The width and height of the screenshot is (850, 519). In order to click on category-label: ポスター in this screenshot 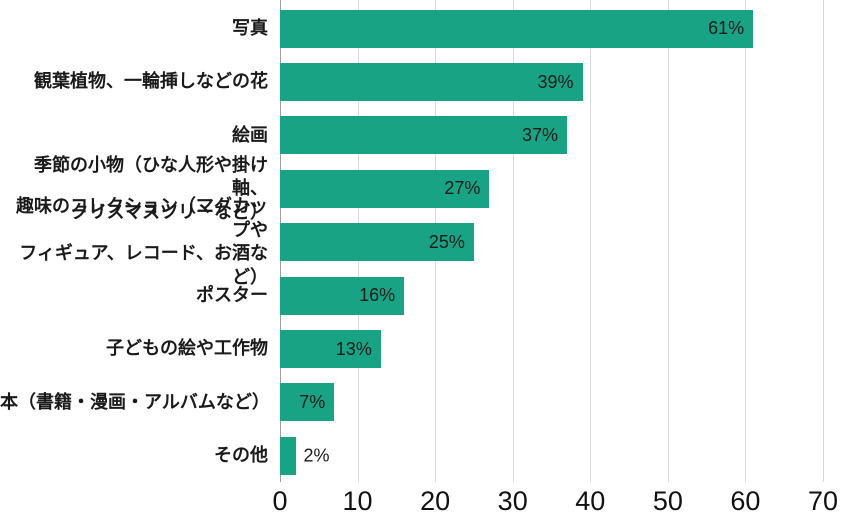, I will do `click(232, 294)`.